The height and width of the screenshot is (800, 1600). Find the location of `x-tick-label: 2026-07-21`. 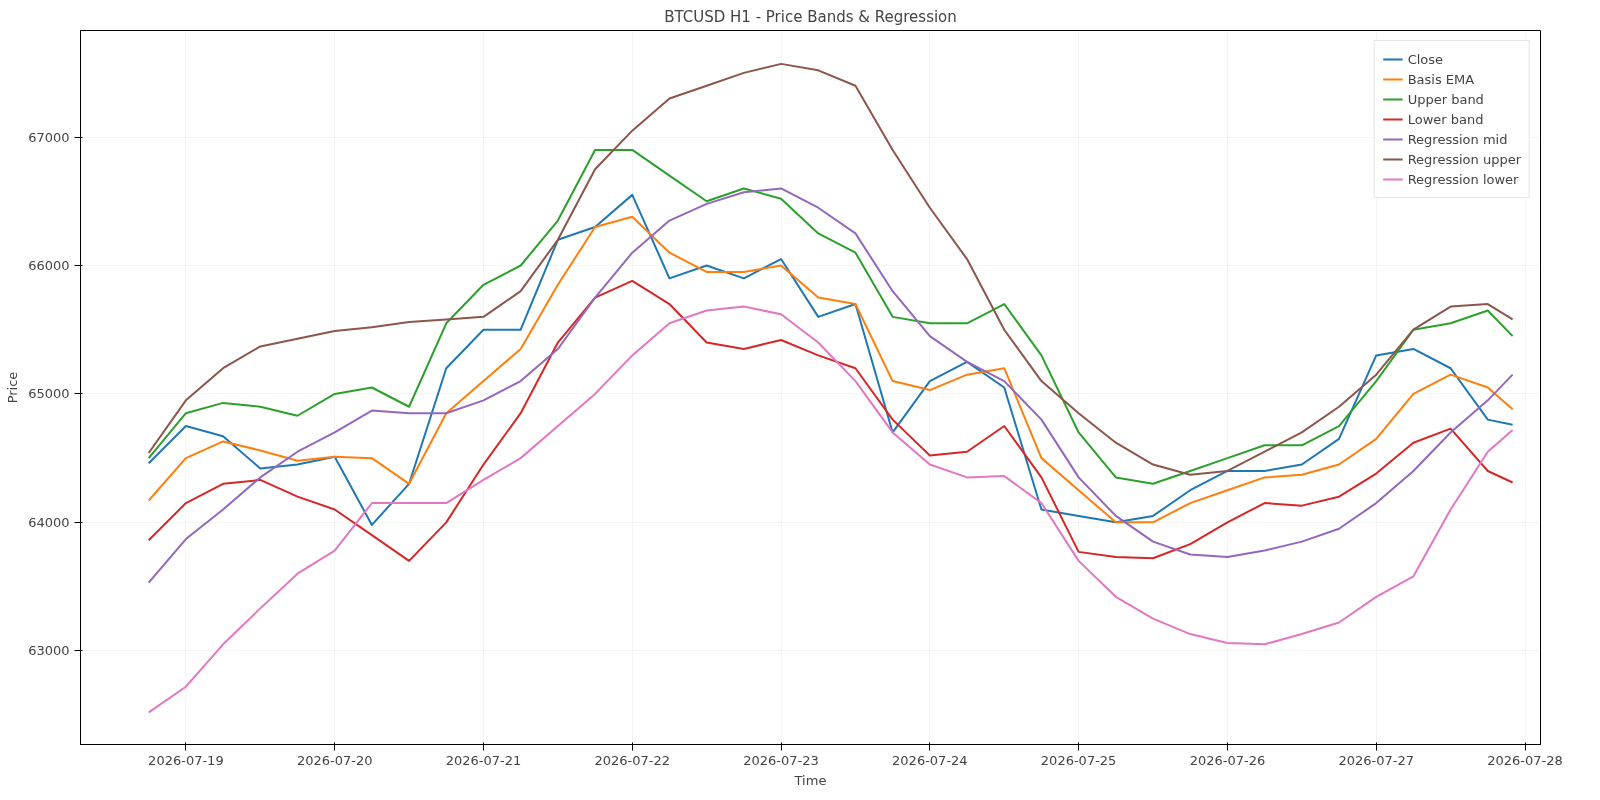

x-tick-label: 2026-07-21 is located at coordinates (483, 760).